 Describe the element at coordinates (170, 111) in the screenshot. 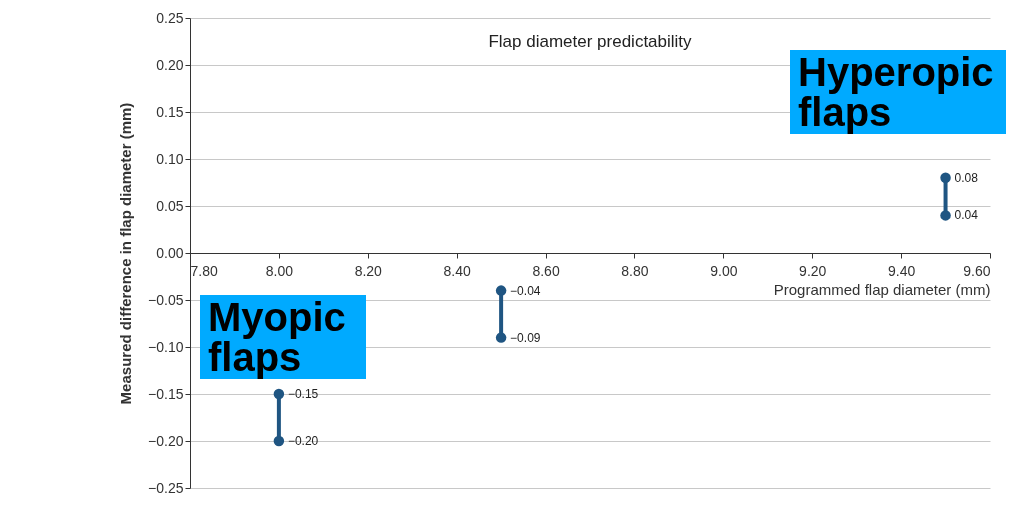

I see `y-tick-label: 0.15` at that location.